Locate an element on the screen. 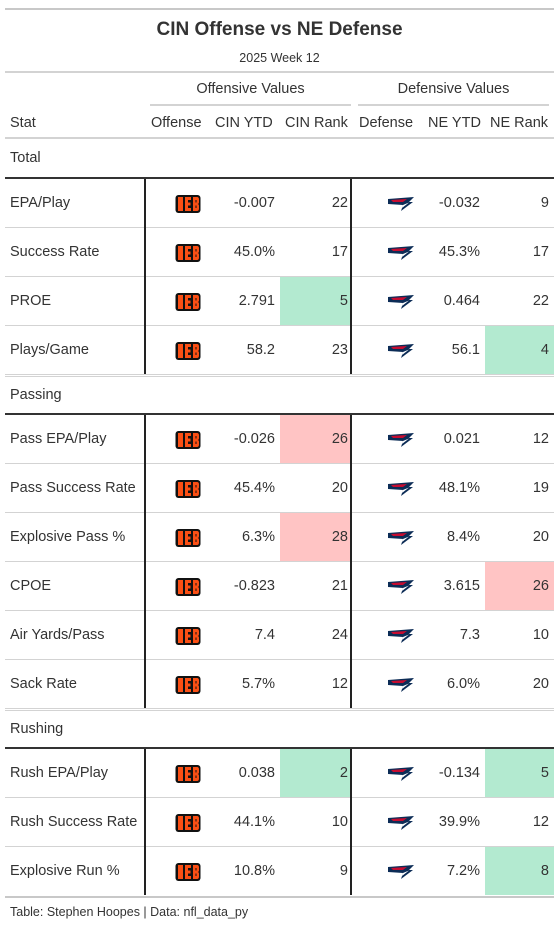 The width and height of the screenshot is (559, 930). stat-name: Rush EPA/Play is located at coordinates (59, 773).